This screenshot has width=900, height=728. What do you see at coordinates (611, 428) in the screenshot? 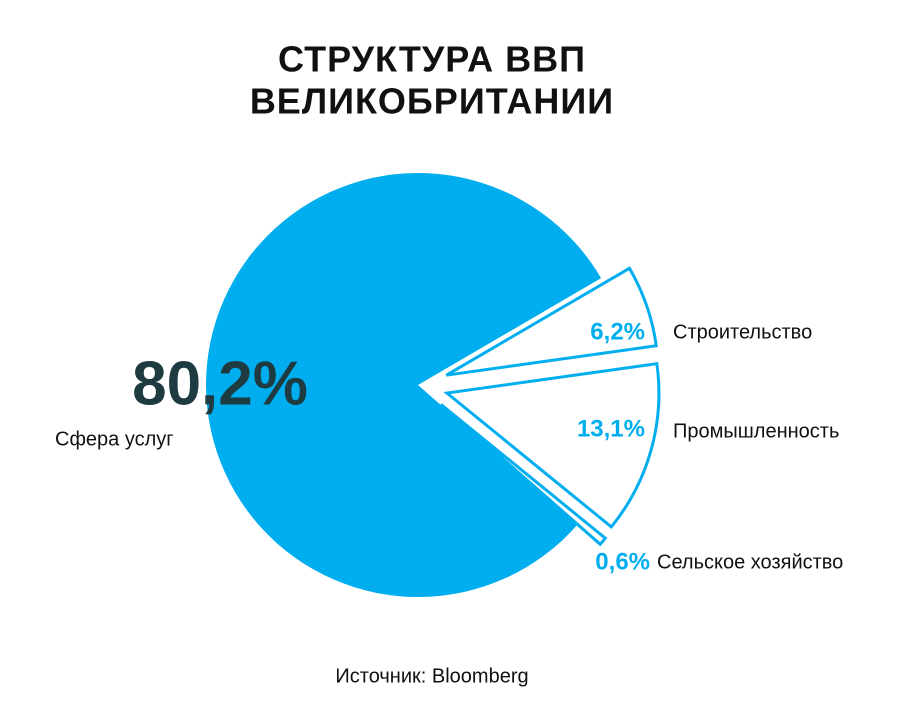
I see `value-label: 13,1%` at bounding box center [611, 428].